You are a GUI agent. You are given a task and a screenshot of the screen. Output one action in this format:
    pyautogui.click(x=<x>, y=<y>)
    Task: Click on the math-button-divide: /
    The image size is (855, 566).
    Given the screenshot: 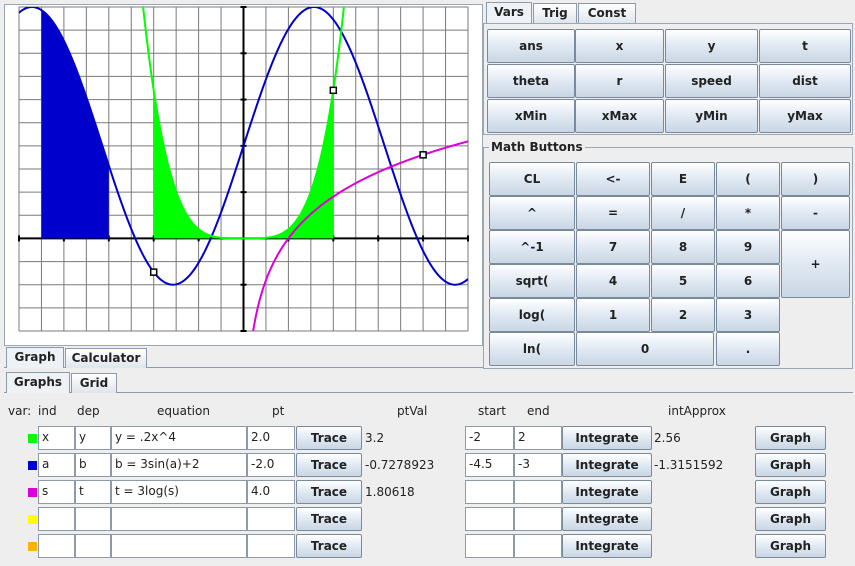 What is the action you would take?
    pyautogui.click(x=683, y=213)
    